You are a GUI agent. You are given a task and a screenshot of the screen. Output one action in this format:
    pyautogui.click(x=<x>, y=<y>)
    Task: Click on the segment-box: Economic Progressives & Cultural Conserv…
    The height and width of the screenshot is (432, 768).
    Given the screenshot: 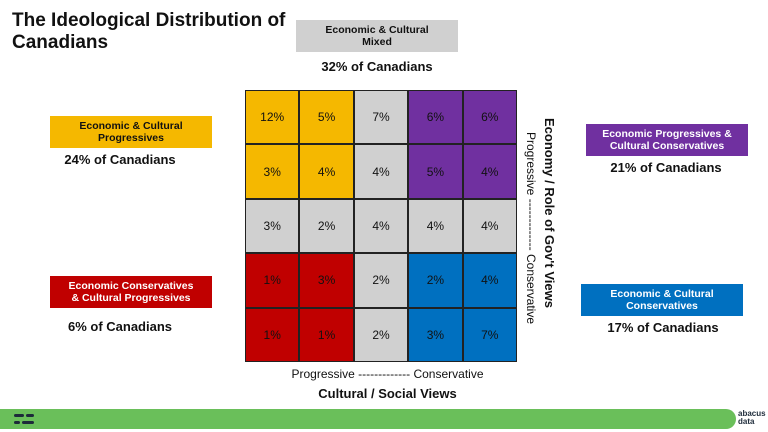 What is the action you would take?
    pyautogui.click(x=667, y=140)
    